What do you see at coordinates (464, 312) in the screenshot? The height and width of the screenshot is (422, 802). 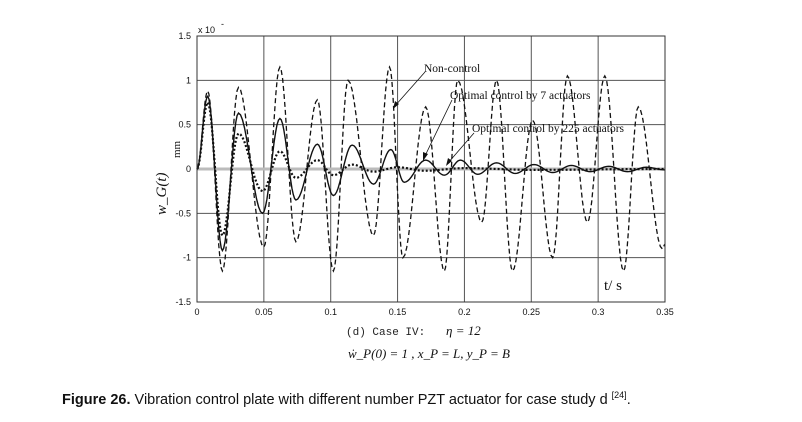 I see `x-tick-label: 0.2` at bounding box center [464, 312].